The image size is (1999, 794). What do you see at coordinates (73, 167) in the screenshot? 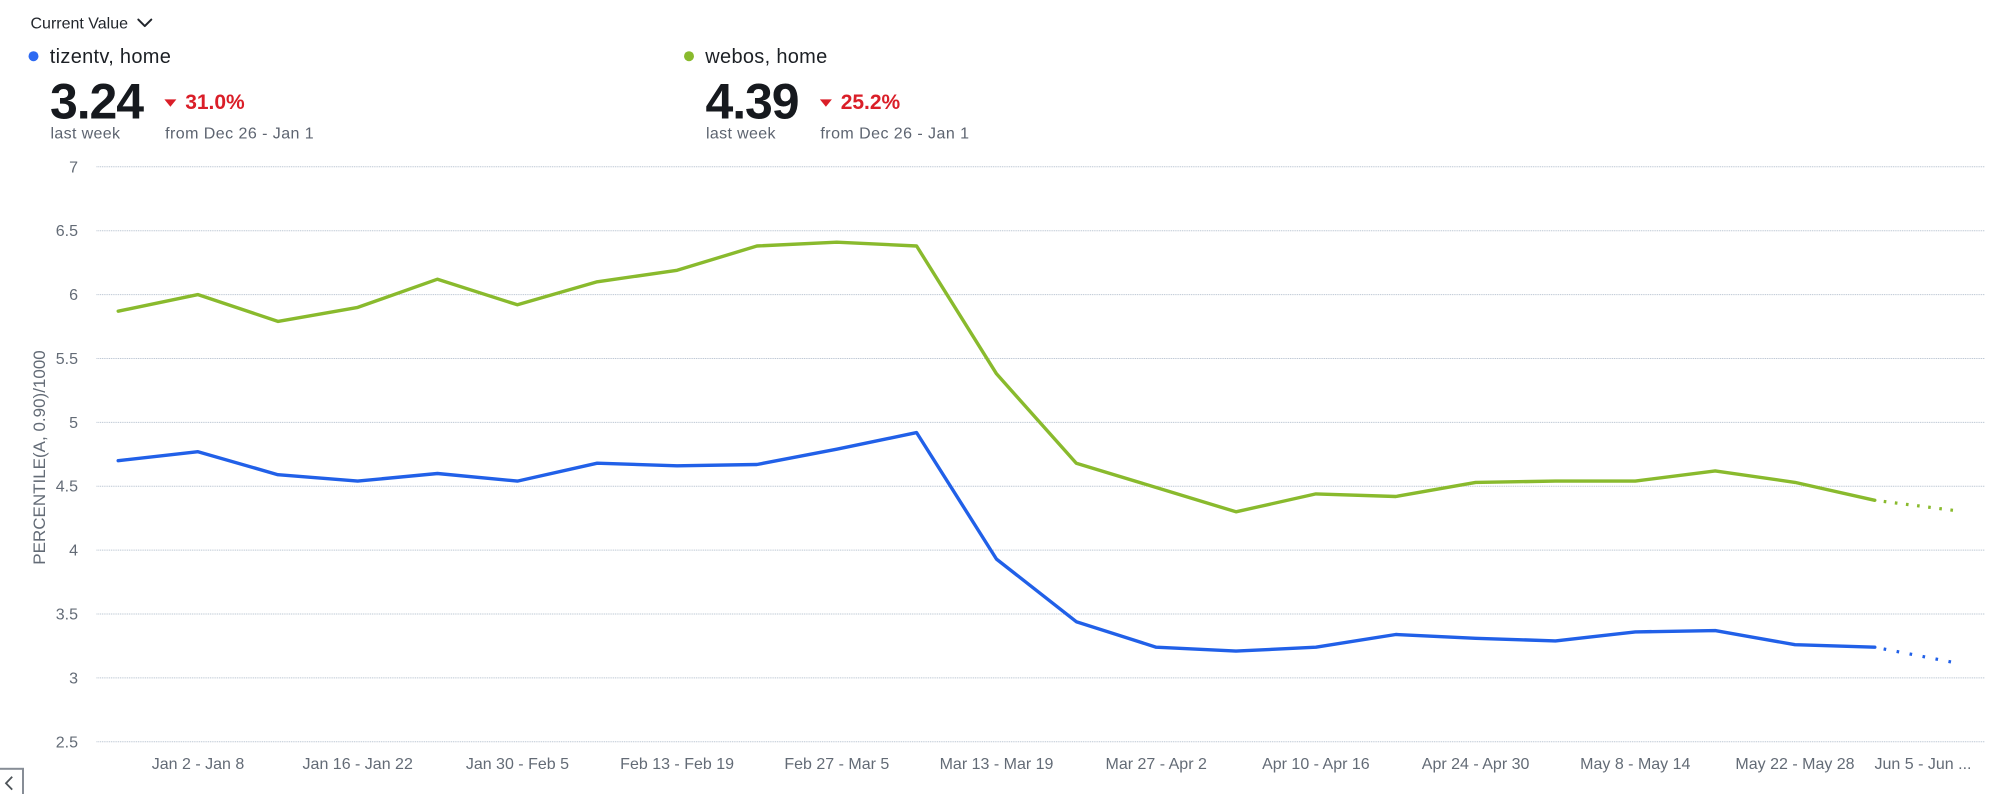
I see `svg-text: 7` at bounding box center [73, 167].